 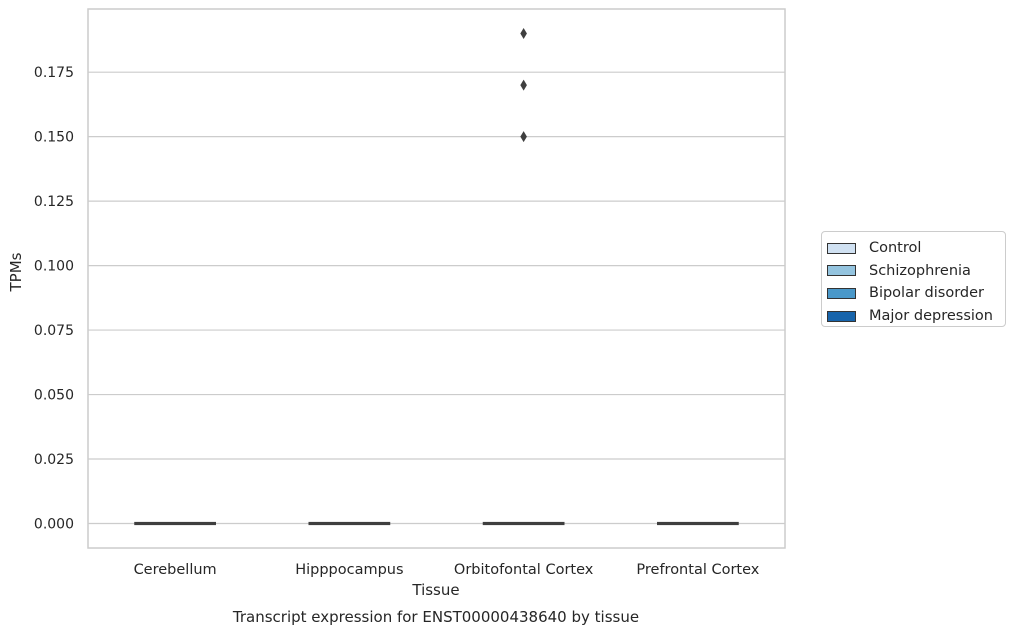 What do you see at coordinates (697, 570) in the screenshot?
I see `x-tick-label: Prefrontal Cortex` at bounding box center [697, 570].